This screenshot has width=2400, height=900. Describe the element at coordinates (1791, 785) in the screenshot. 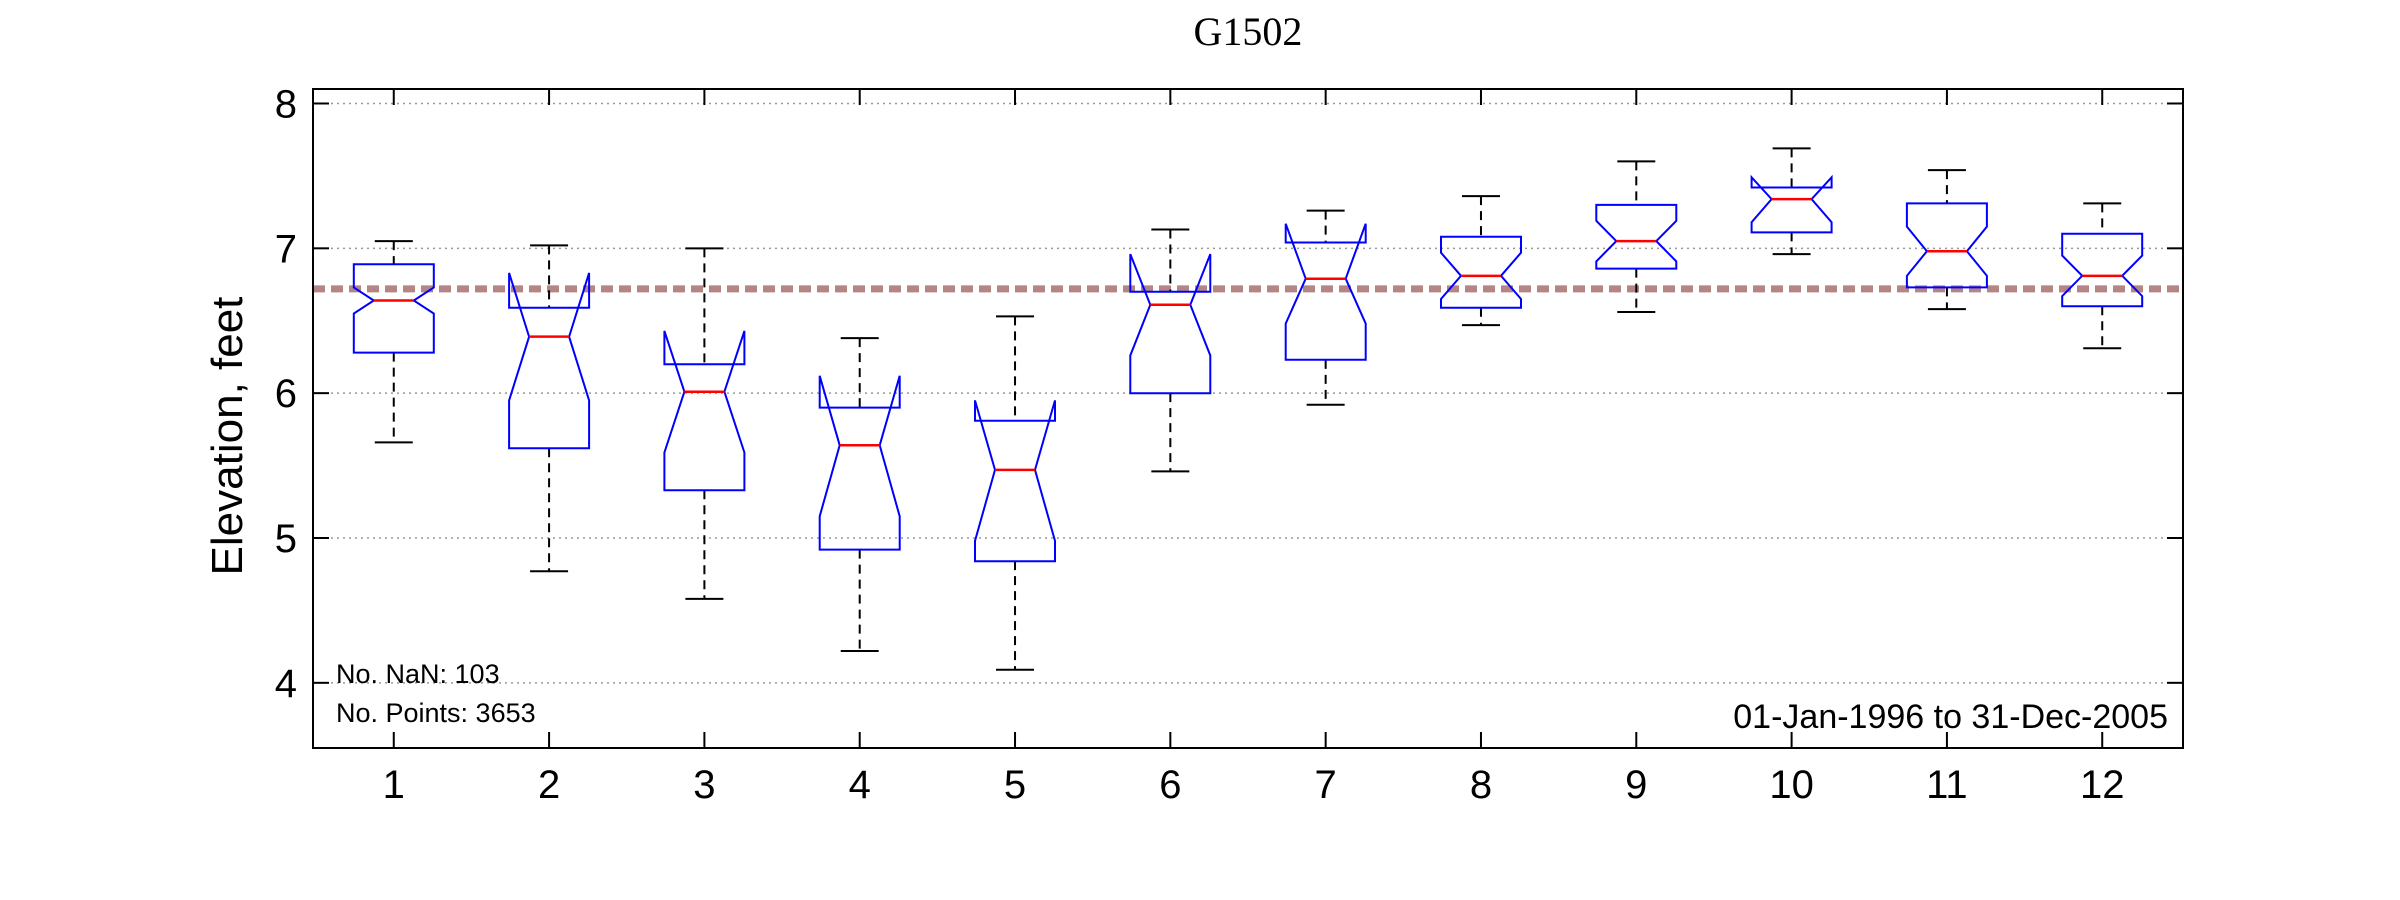

I see `x-tick-label: 10` at that location.